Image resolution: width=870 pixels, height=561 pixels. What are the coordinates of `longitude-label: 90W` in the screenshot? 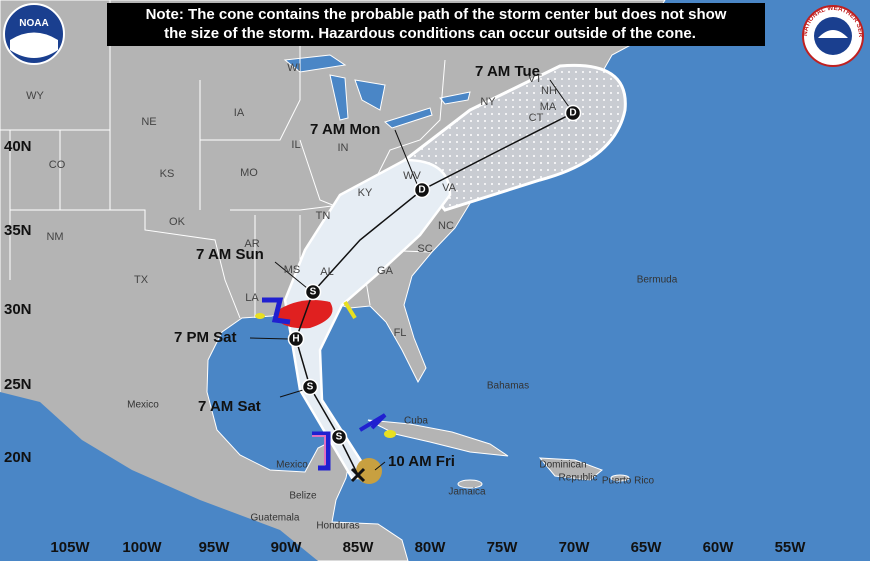 It's located at (287, 547).